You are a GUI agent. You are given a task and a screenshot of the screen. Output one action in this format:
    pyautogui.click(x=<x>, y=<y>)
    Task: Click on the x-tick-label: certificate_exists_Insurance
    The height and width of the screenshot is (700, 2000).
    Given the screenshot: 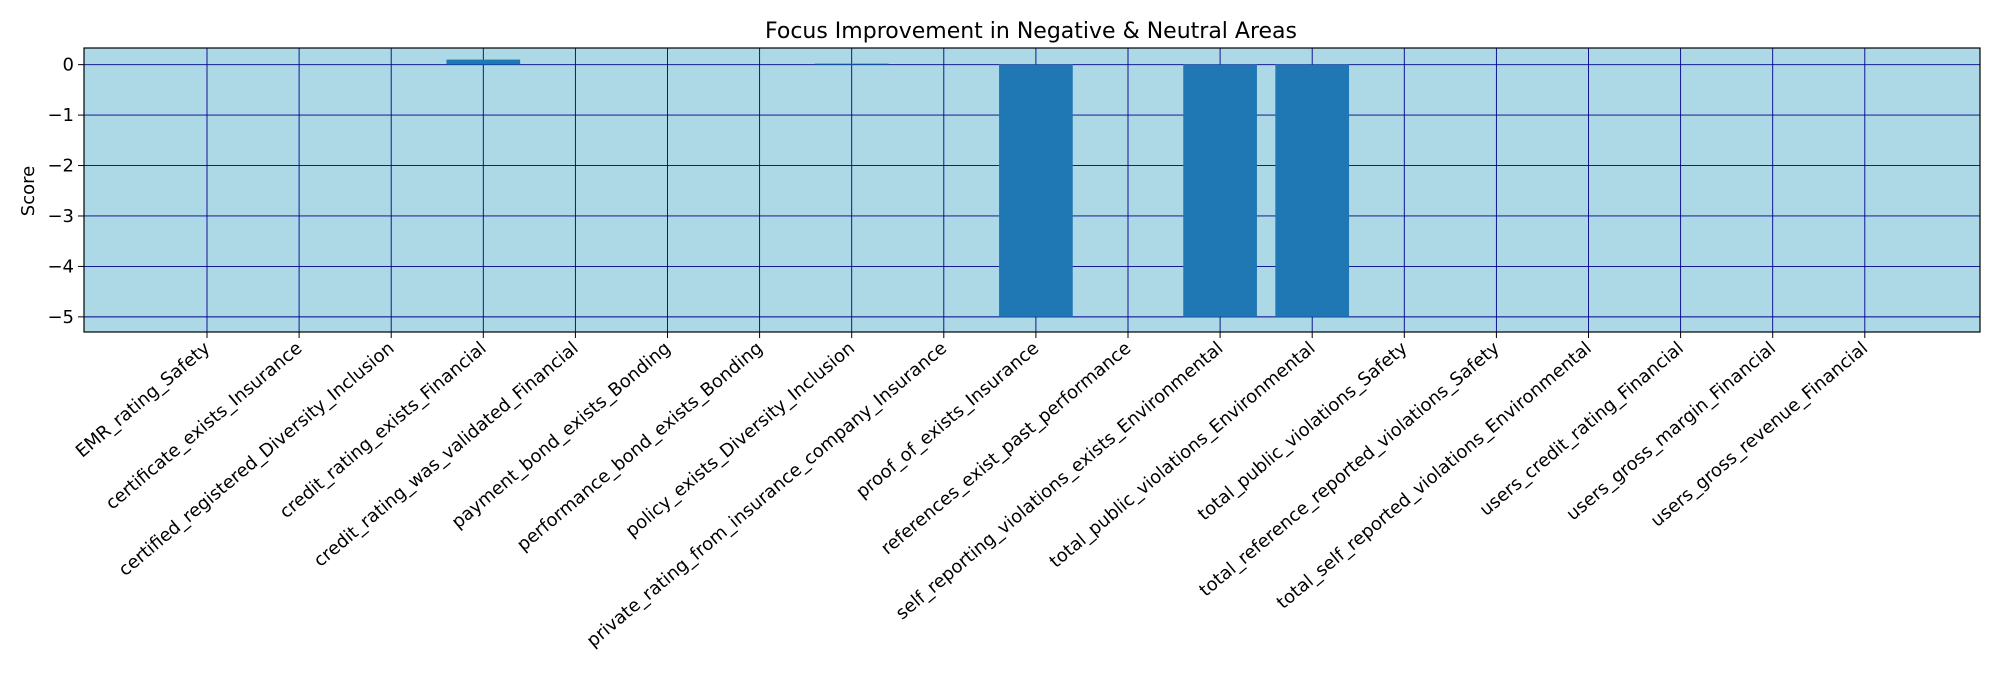 What is the action you would take?
    pyautogui.click(x=204, y=426)
    